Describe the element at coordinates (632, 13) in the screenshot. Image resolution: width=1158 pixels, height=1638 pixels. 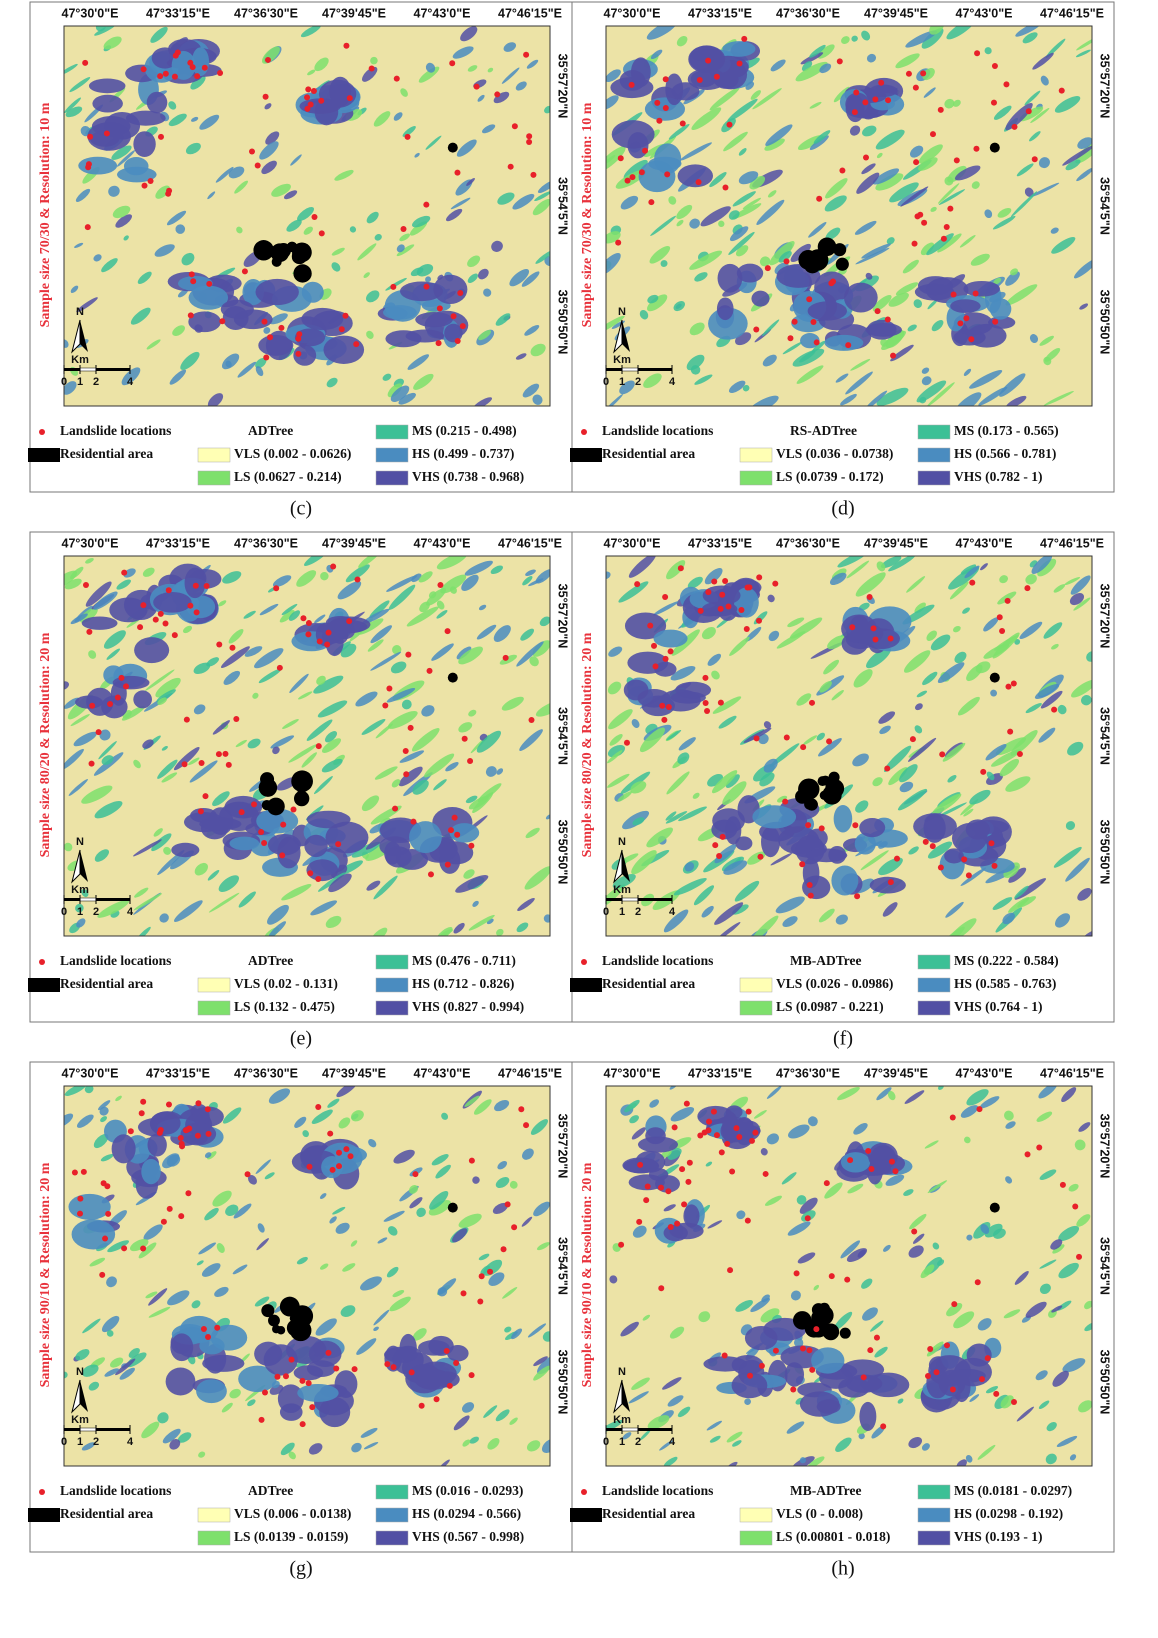
I see `lon-tick-label: 47°30'0"E` at that location.